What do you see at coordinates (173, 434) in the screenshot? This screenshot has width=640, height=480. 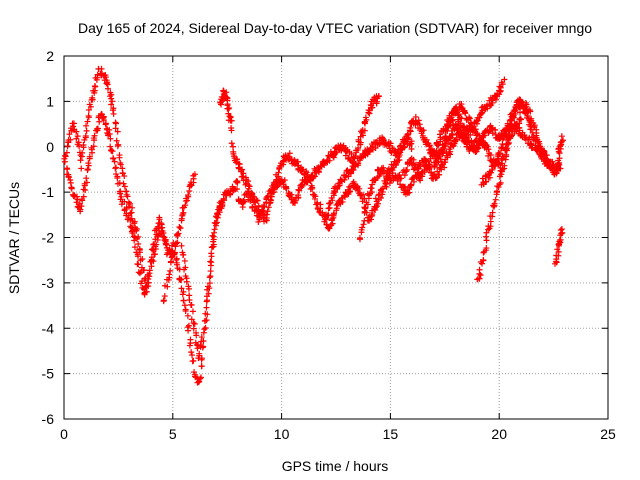 I see `x-tick-label: 5` at bounding box center [173, 434].